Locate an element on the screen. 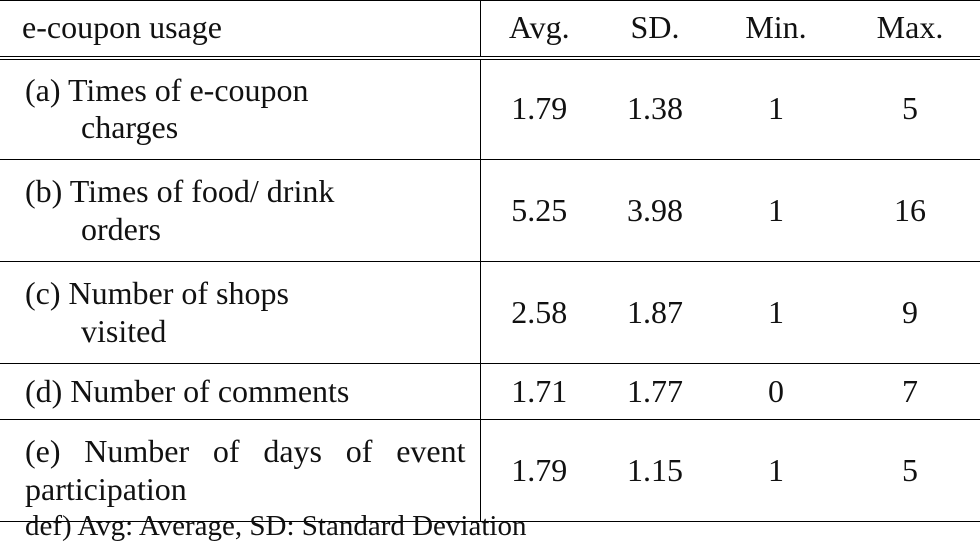 The height and width of the screenshot is (548, 980). header-row: e-coupon usage Avg. SD. Min. Max. is located at coordinates (490, 29).